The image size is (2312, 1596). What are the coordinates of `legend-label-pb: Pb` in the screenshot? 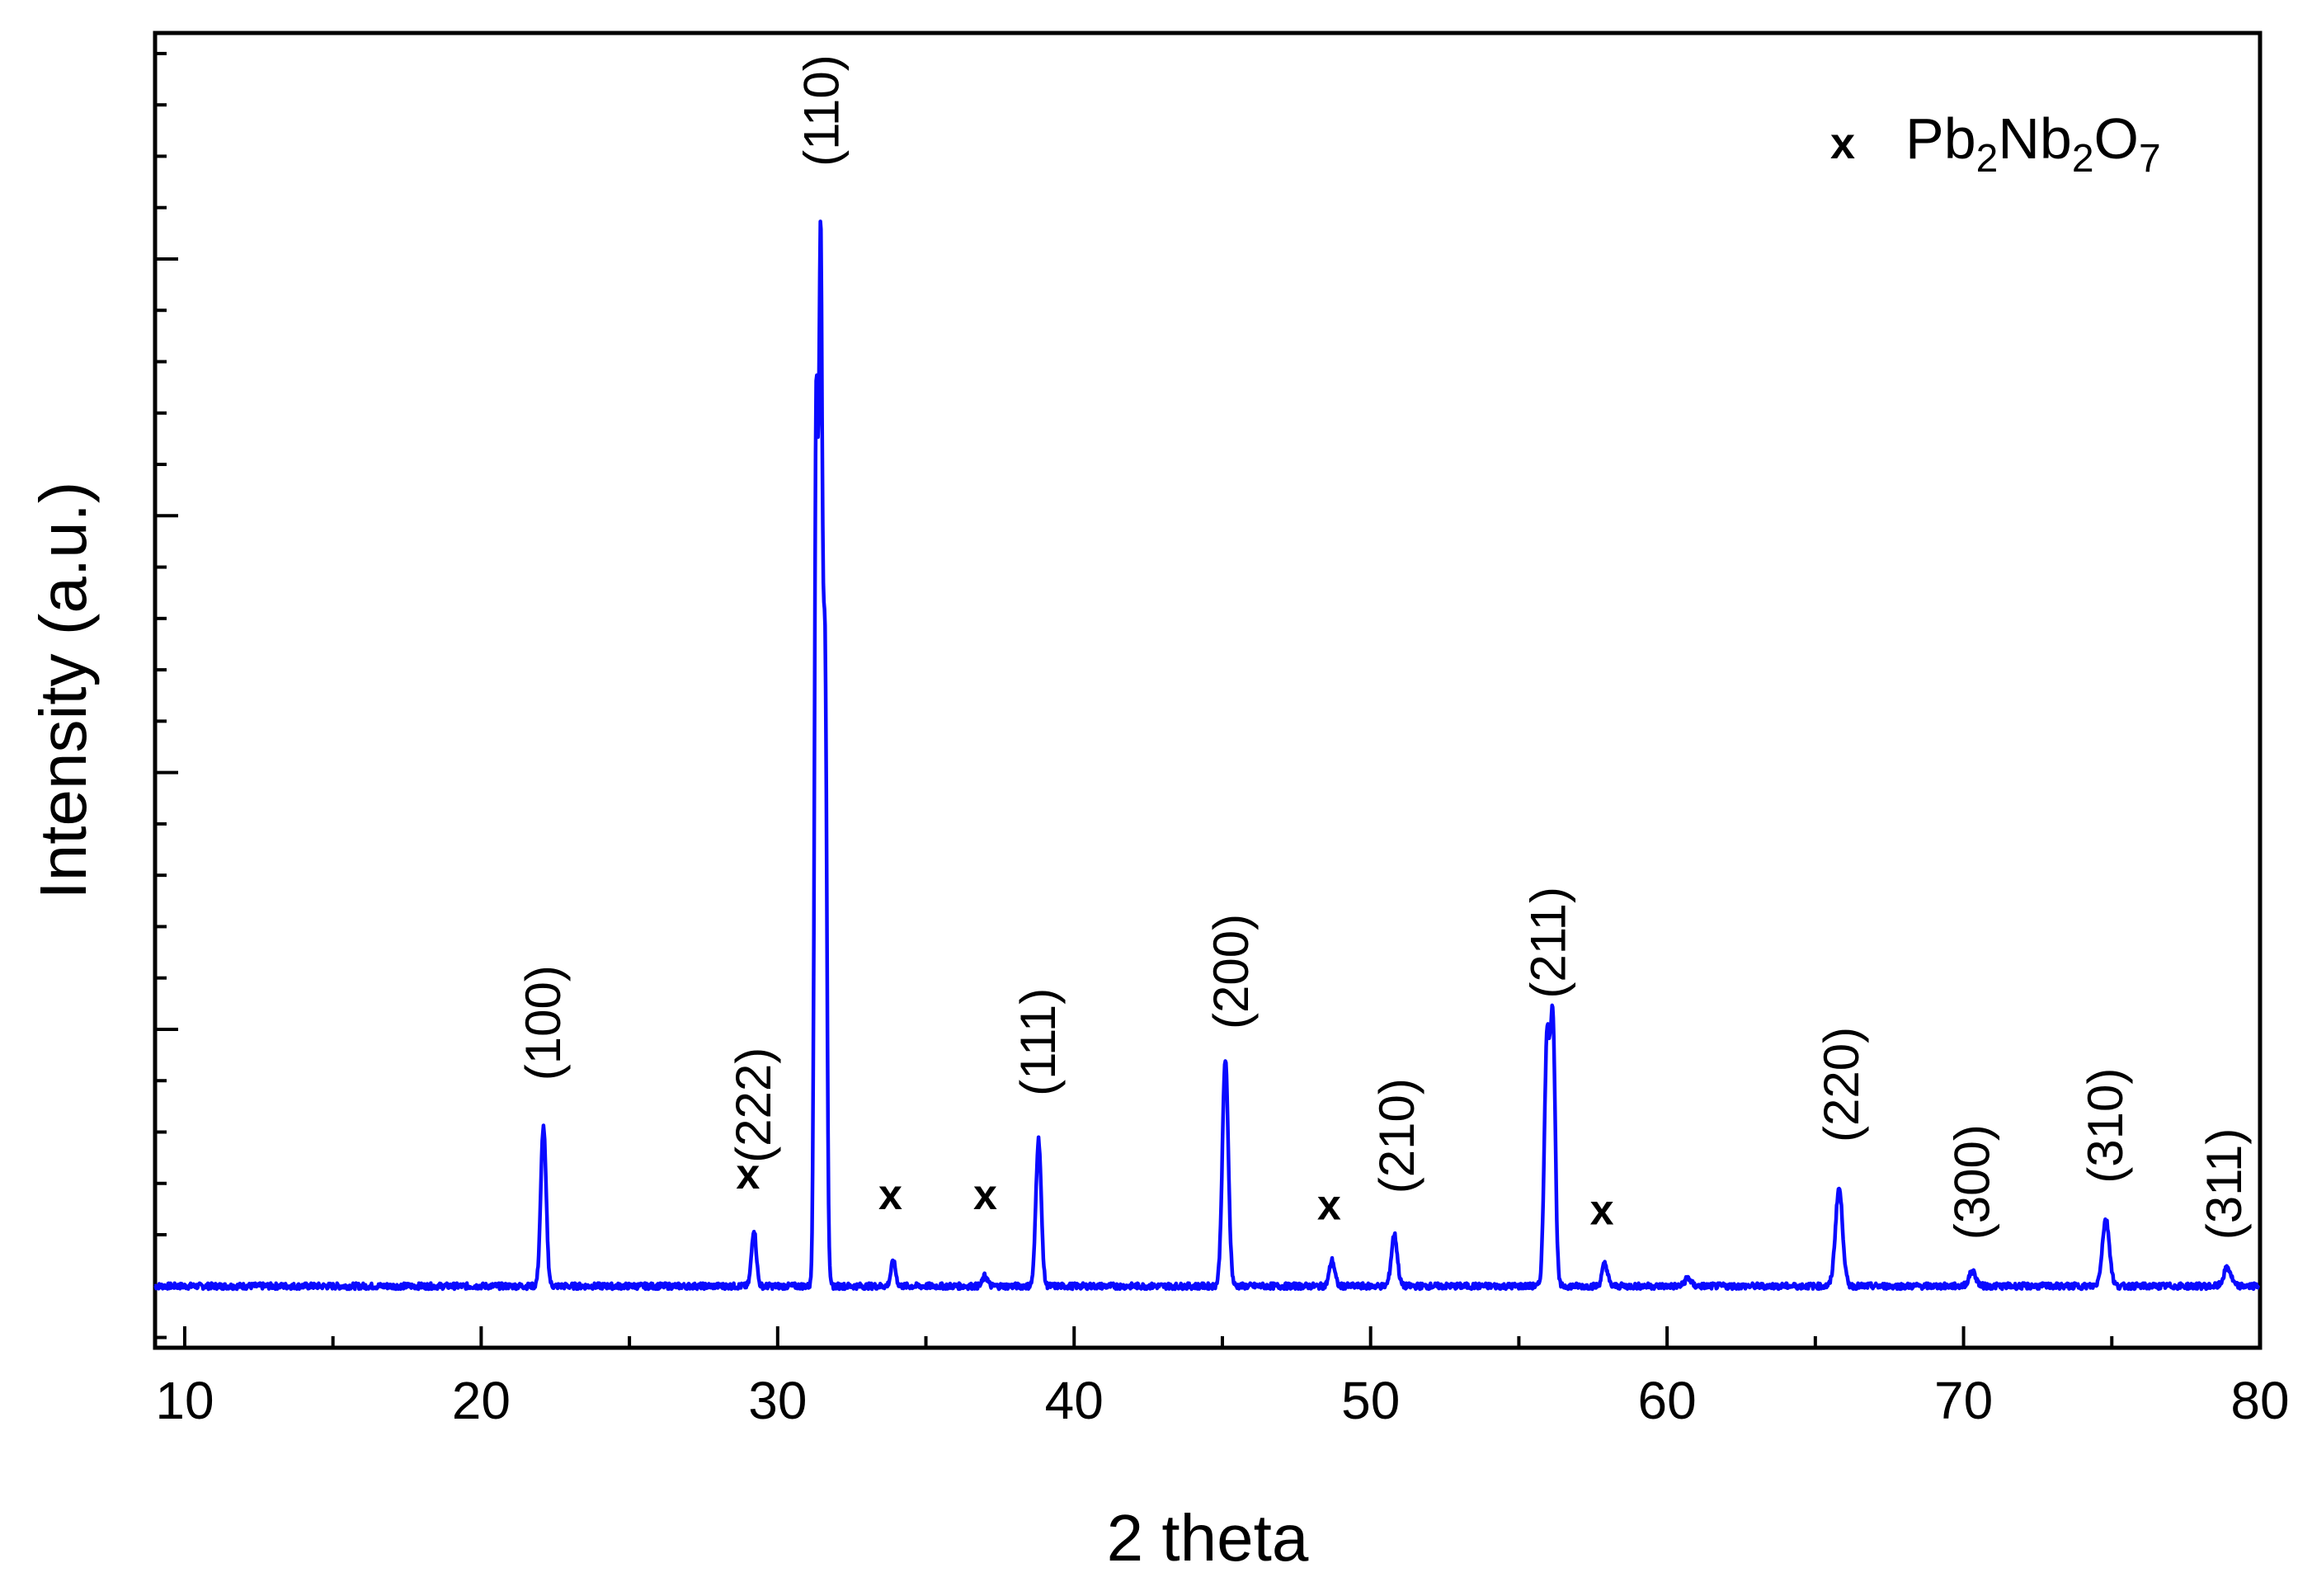 It's located at (1940, 138).